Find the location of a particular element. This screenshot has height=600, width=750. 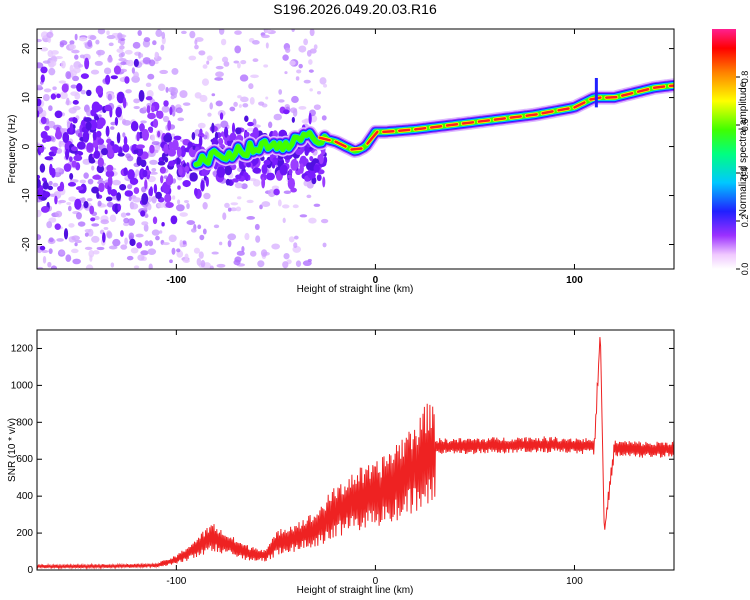

spectrogram-y-tick-label: 20 is located at coordinates (26, 49).